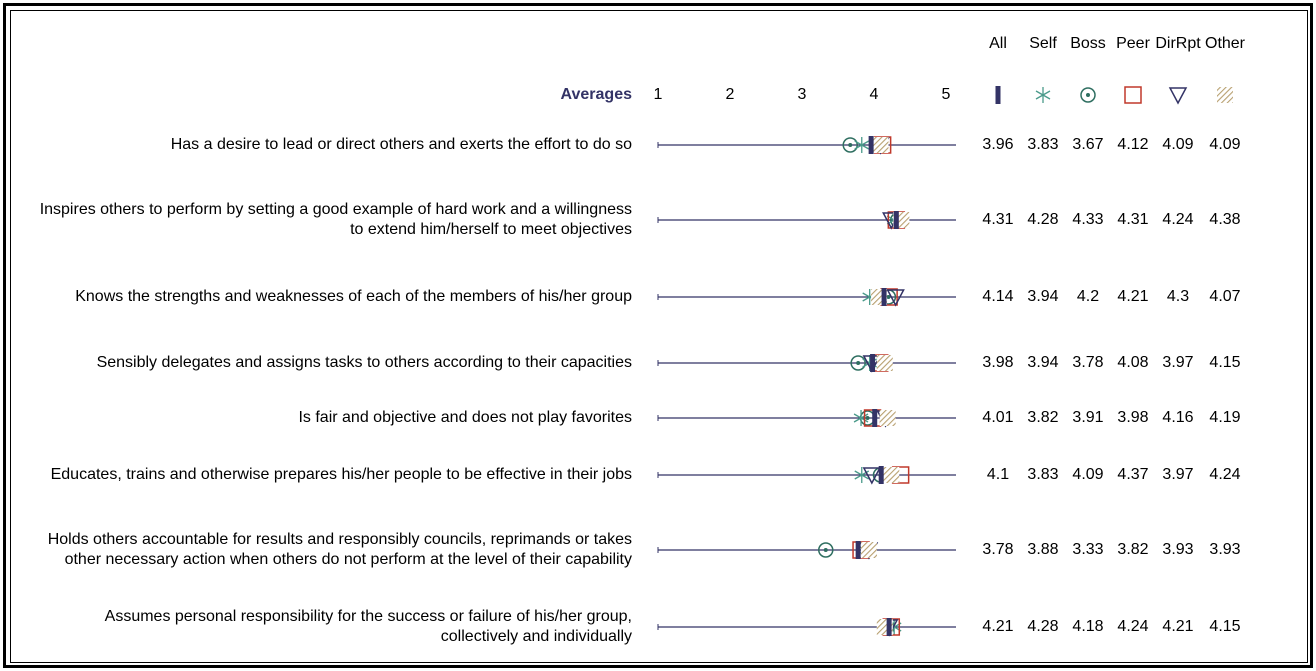 The height and width of the screenshot is (671, 1316). I want to click on value-label: 3.96, so click(998, 144).